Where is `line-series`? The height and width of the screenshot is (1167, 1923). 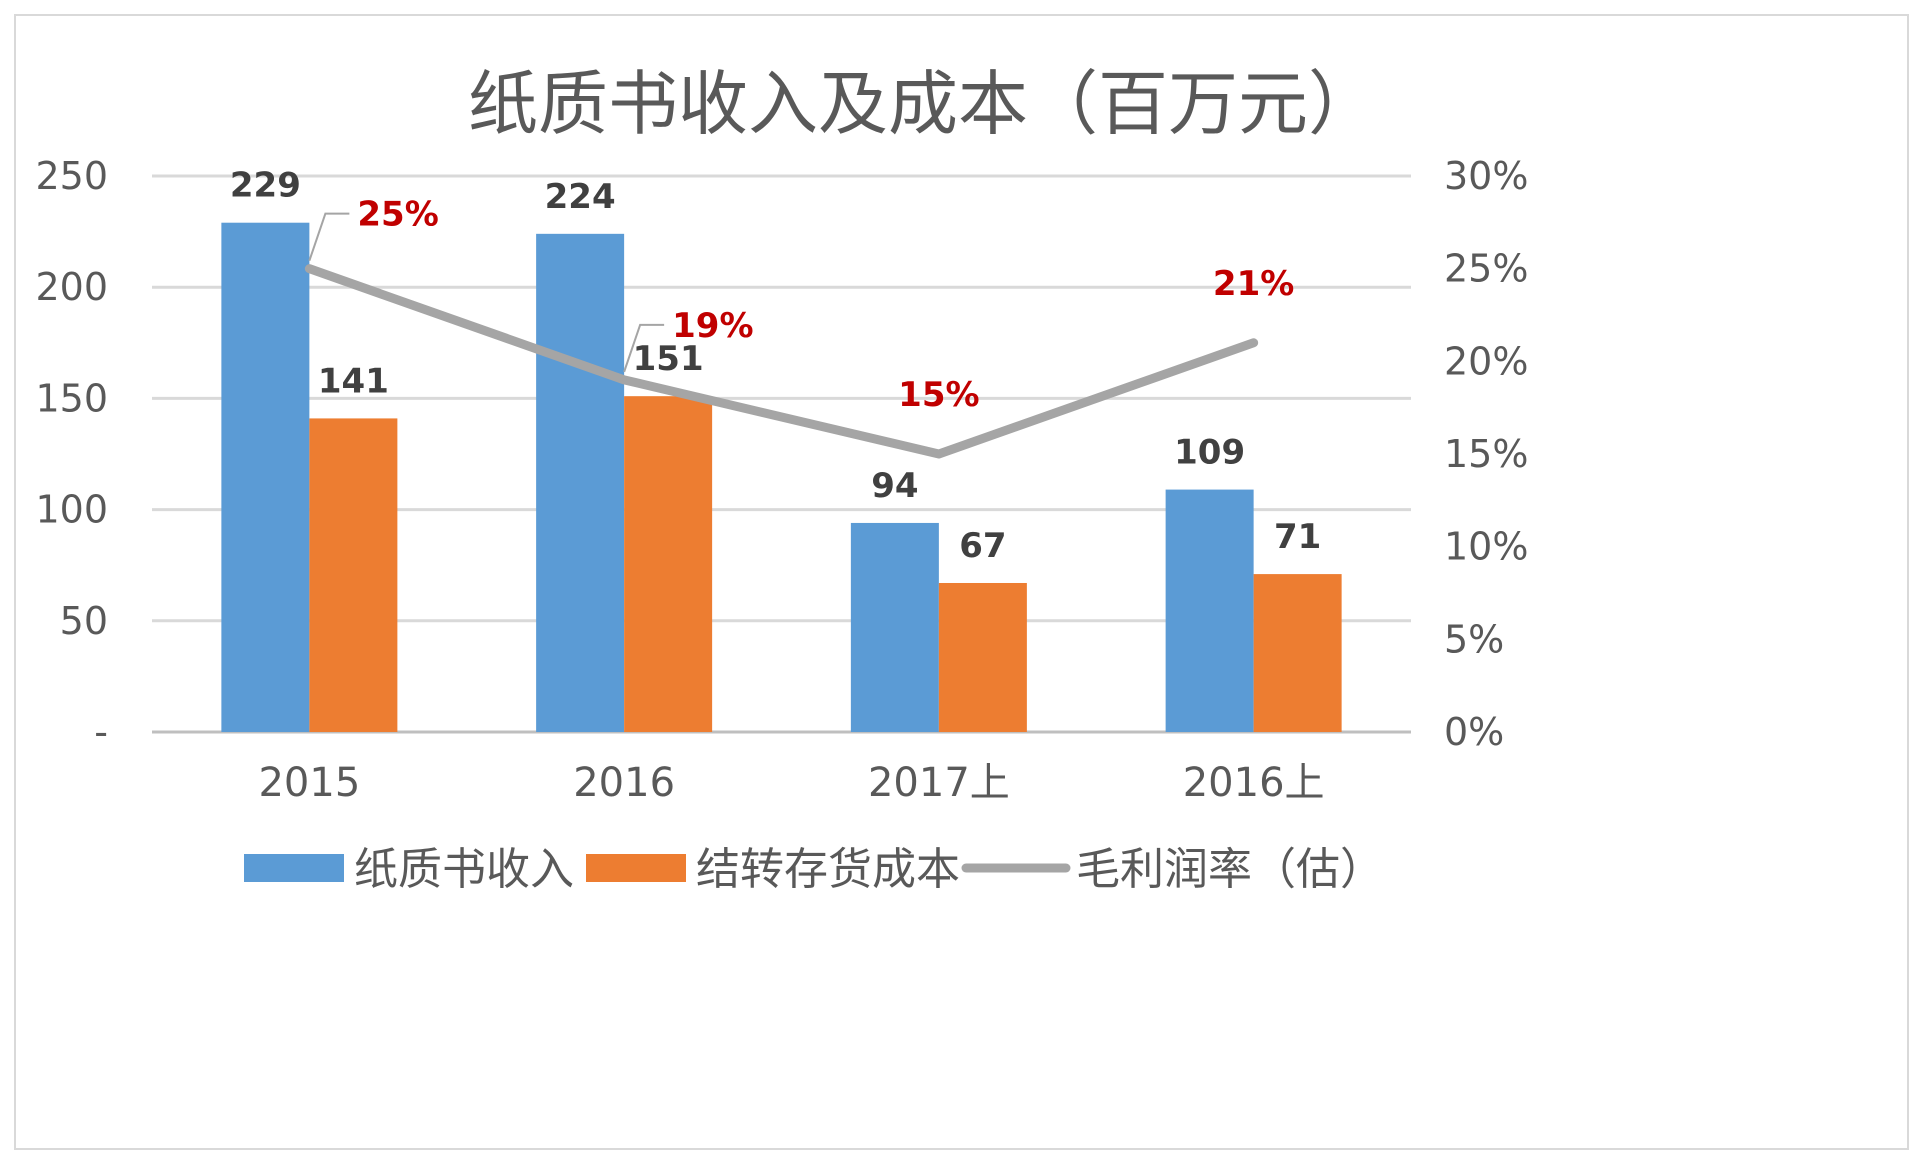
line-series is located at coordinates (781, 361).